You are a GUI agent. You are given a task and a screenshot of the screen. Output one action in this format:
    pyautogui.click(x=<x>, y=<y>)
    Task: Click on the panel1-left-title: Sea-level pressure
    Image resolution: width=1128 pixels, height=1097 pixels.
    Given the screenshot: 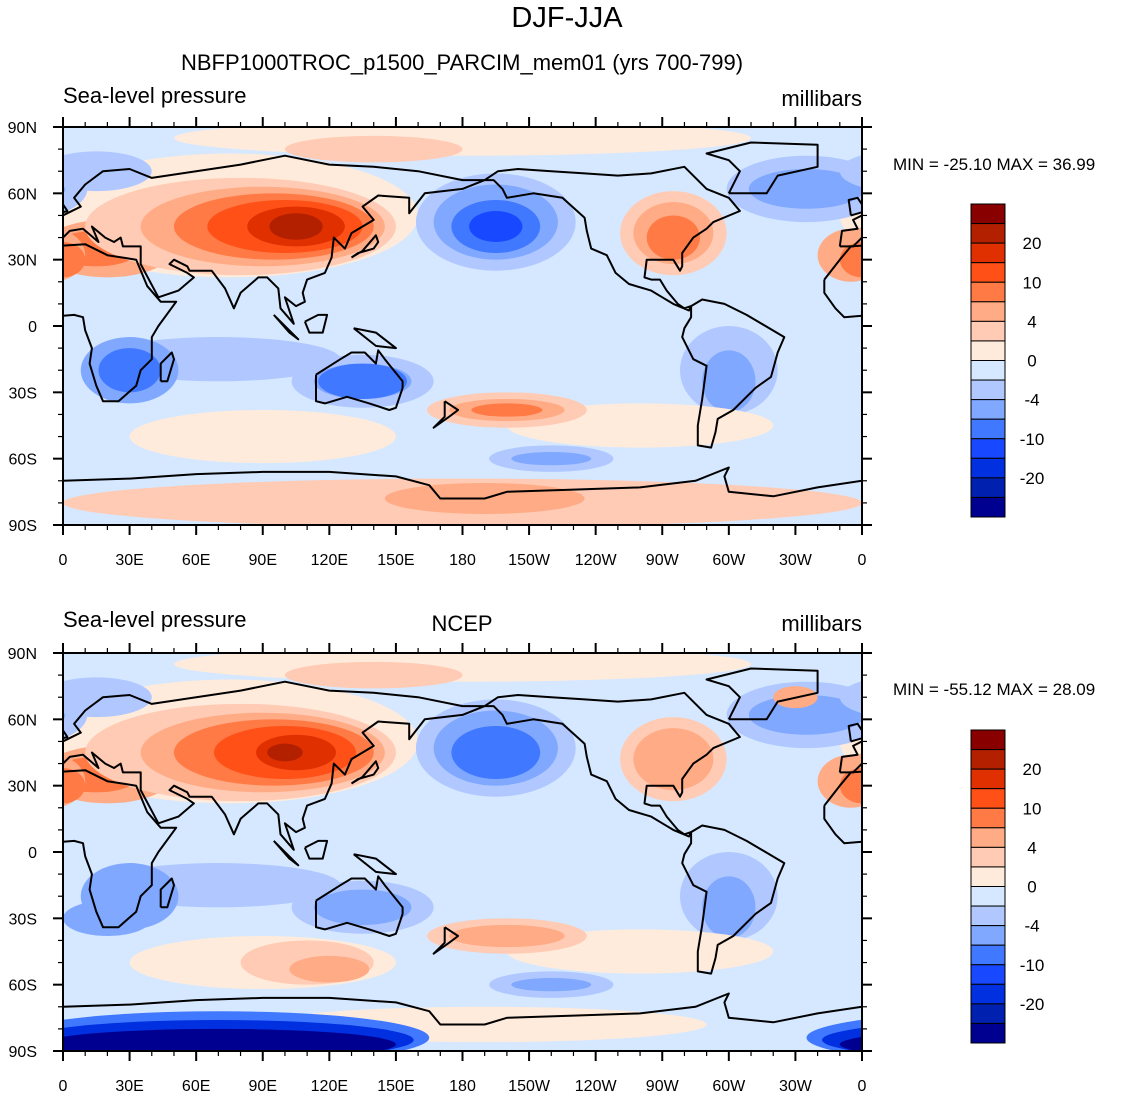 What is the action you would take?
    pyautogui.click(x=155, y=95)
    